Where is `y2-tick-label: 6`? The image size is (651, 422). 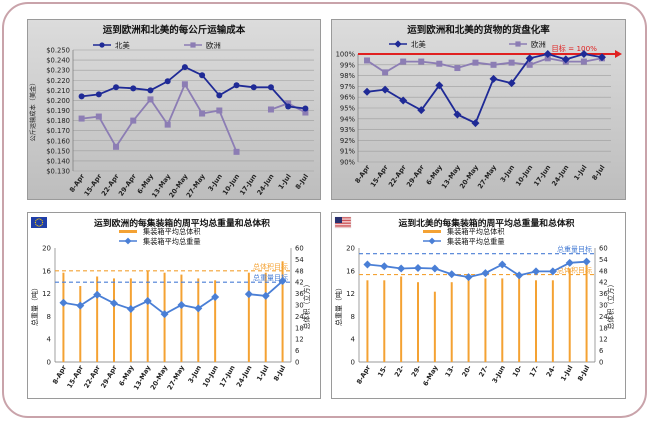 y2-tick-label: 6 is located at coordinates (297, 351).